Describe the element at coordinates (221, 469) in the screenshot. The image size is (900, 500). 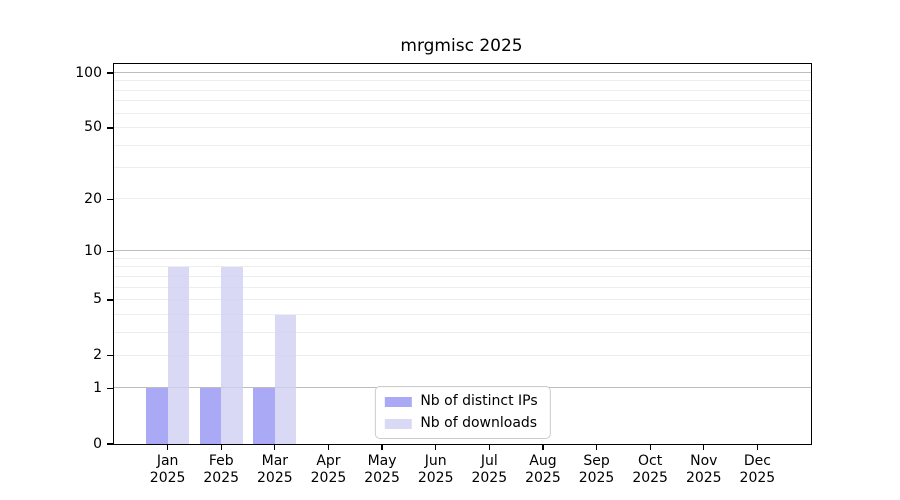
I see `x-tick-label: Feb 2025` at that location.